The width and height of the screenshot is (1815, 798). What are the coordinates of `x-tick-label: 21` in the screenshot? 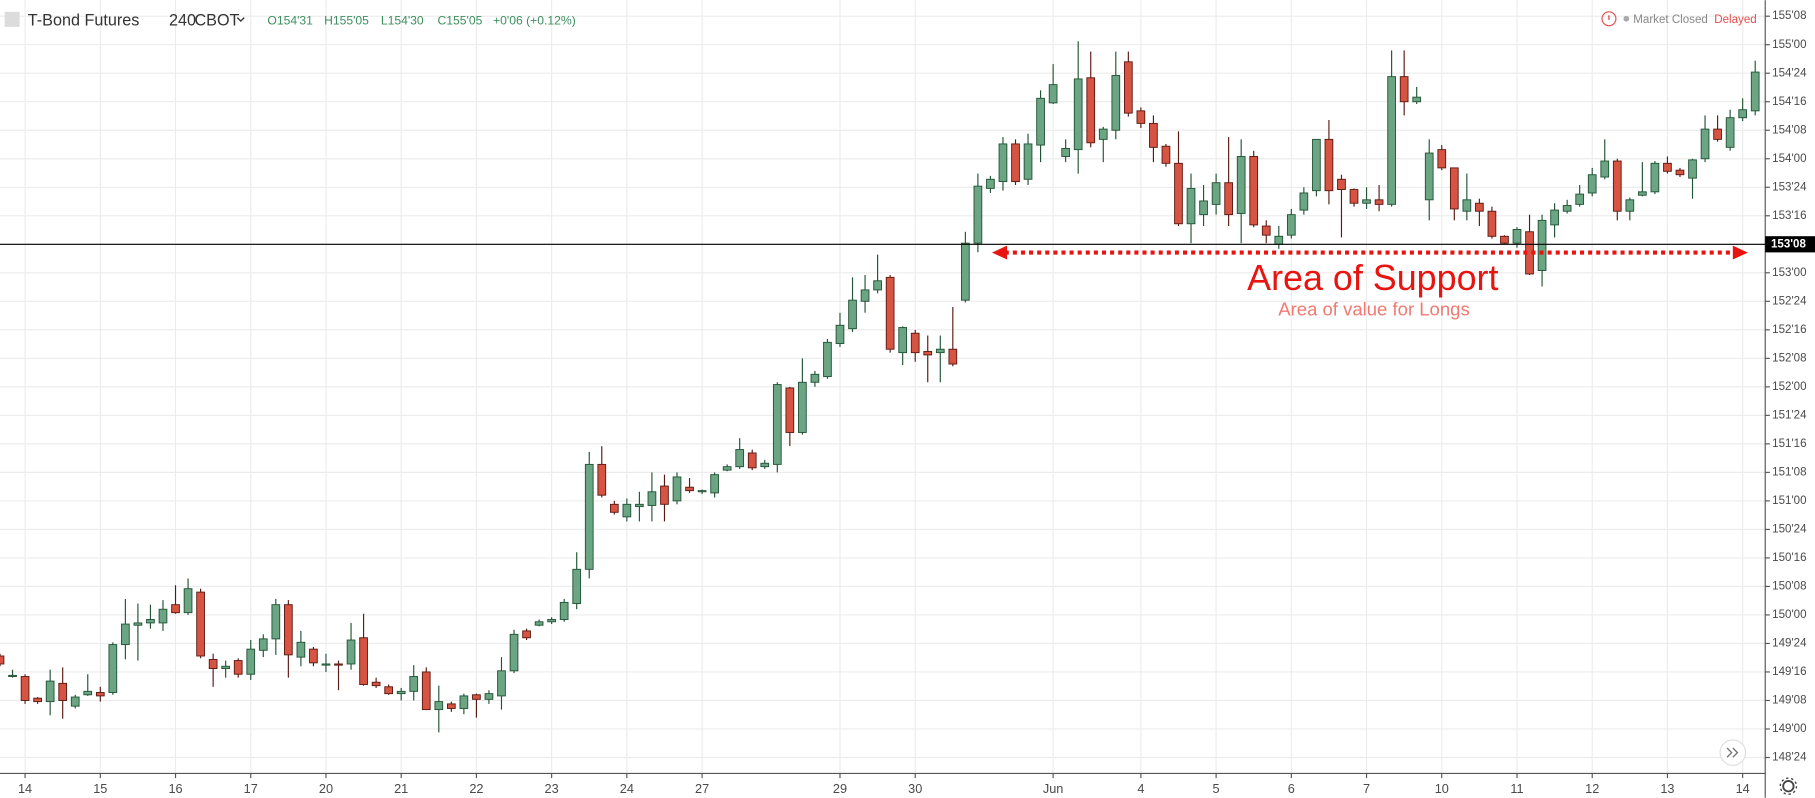 It's located at (401, 788).